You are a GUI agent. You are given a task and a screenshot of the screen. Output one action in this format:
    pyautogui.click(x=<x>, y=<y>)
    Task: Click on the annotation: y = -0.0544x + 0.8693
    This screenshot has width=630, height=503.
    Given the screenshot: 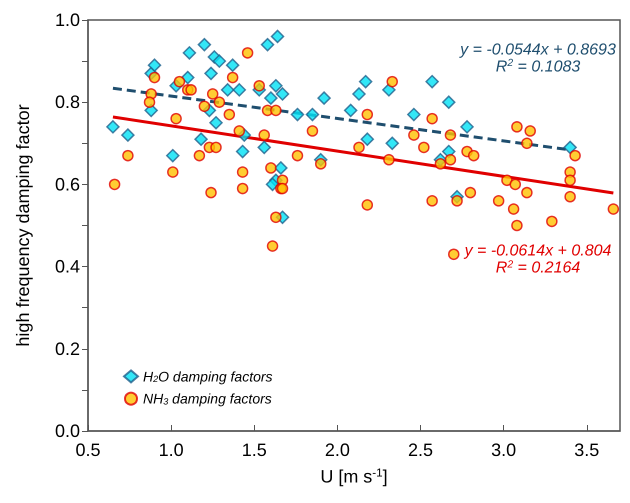 What is the action you would take?
    pyautogui.click(x=537, y=49)
    